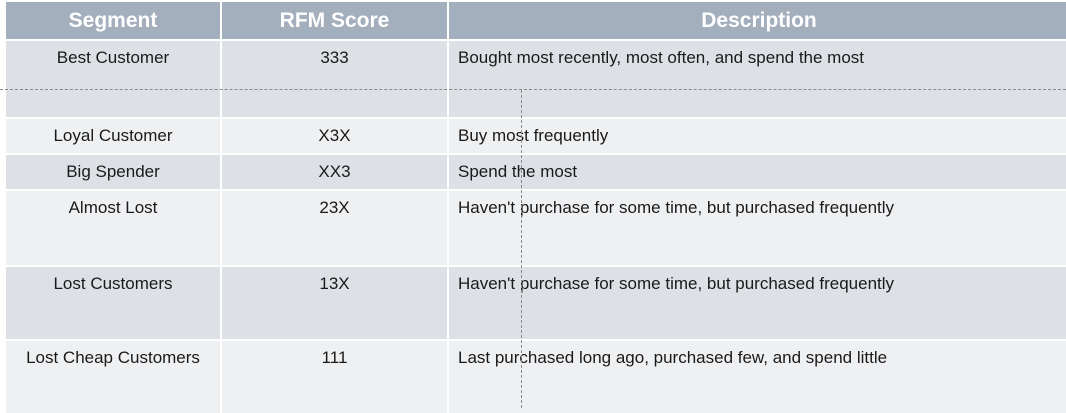 The width and height of the screenshot is (1066, 413). What do you see at coordinates (521, 249) in the screenshot?
I see `vertical-guide-line` at bounding box center [521, 249].